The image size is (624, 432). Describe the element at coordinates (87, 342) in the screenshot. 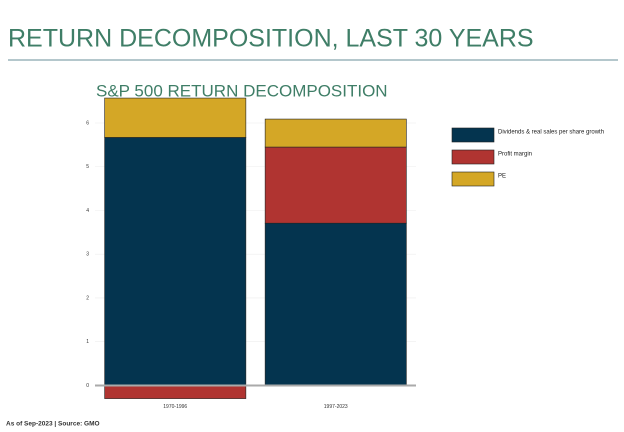

I see `y-tick-label: 1` at that location.